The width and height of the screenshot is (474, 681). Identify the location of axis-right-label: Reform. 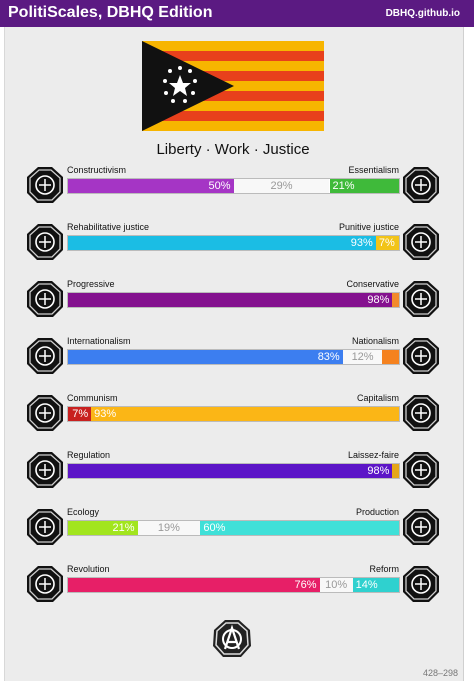
(384, 569).